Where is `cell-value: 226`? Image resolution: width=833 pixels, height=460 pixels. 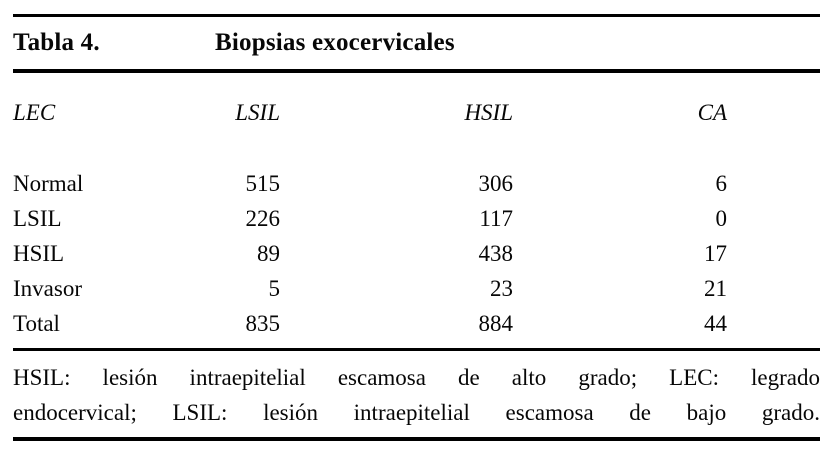 cell-value: 226 is located at coordinates (263, 218).